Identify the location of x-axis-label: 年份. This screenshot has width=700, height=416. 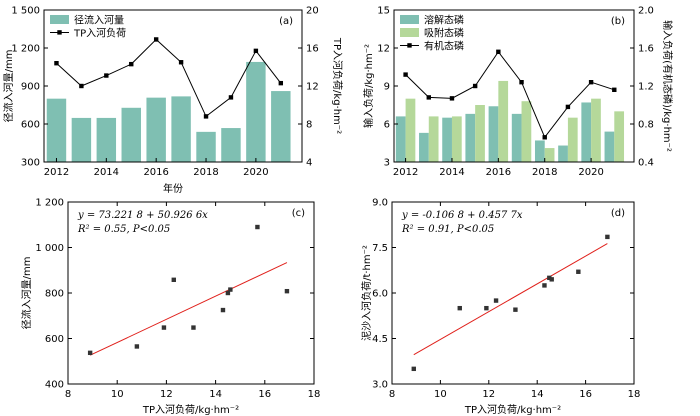
(173, 188).